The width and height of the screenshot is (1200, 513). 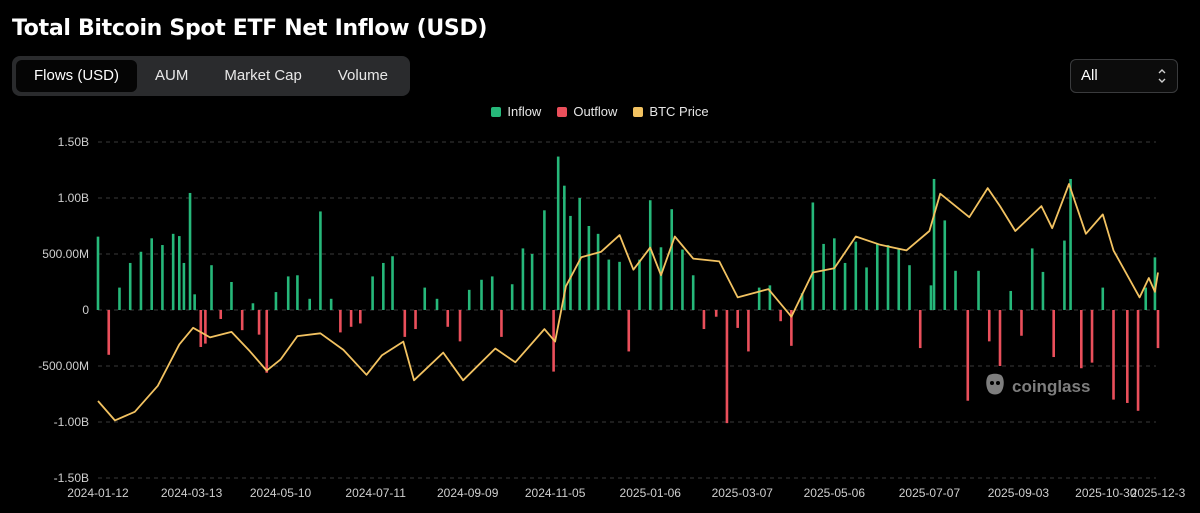 What do you see at coordinates (362, 75) in the screenshot?
I see `tab-volume: Volume` at bounding box center [362, 75].